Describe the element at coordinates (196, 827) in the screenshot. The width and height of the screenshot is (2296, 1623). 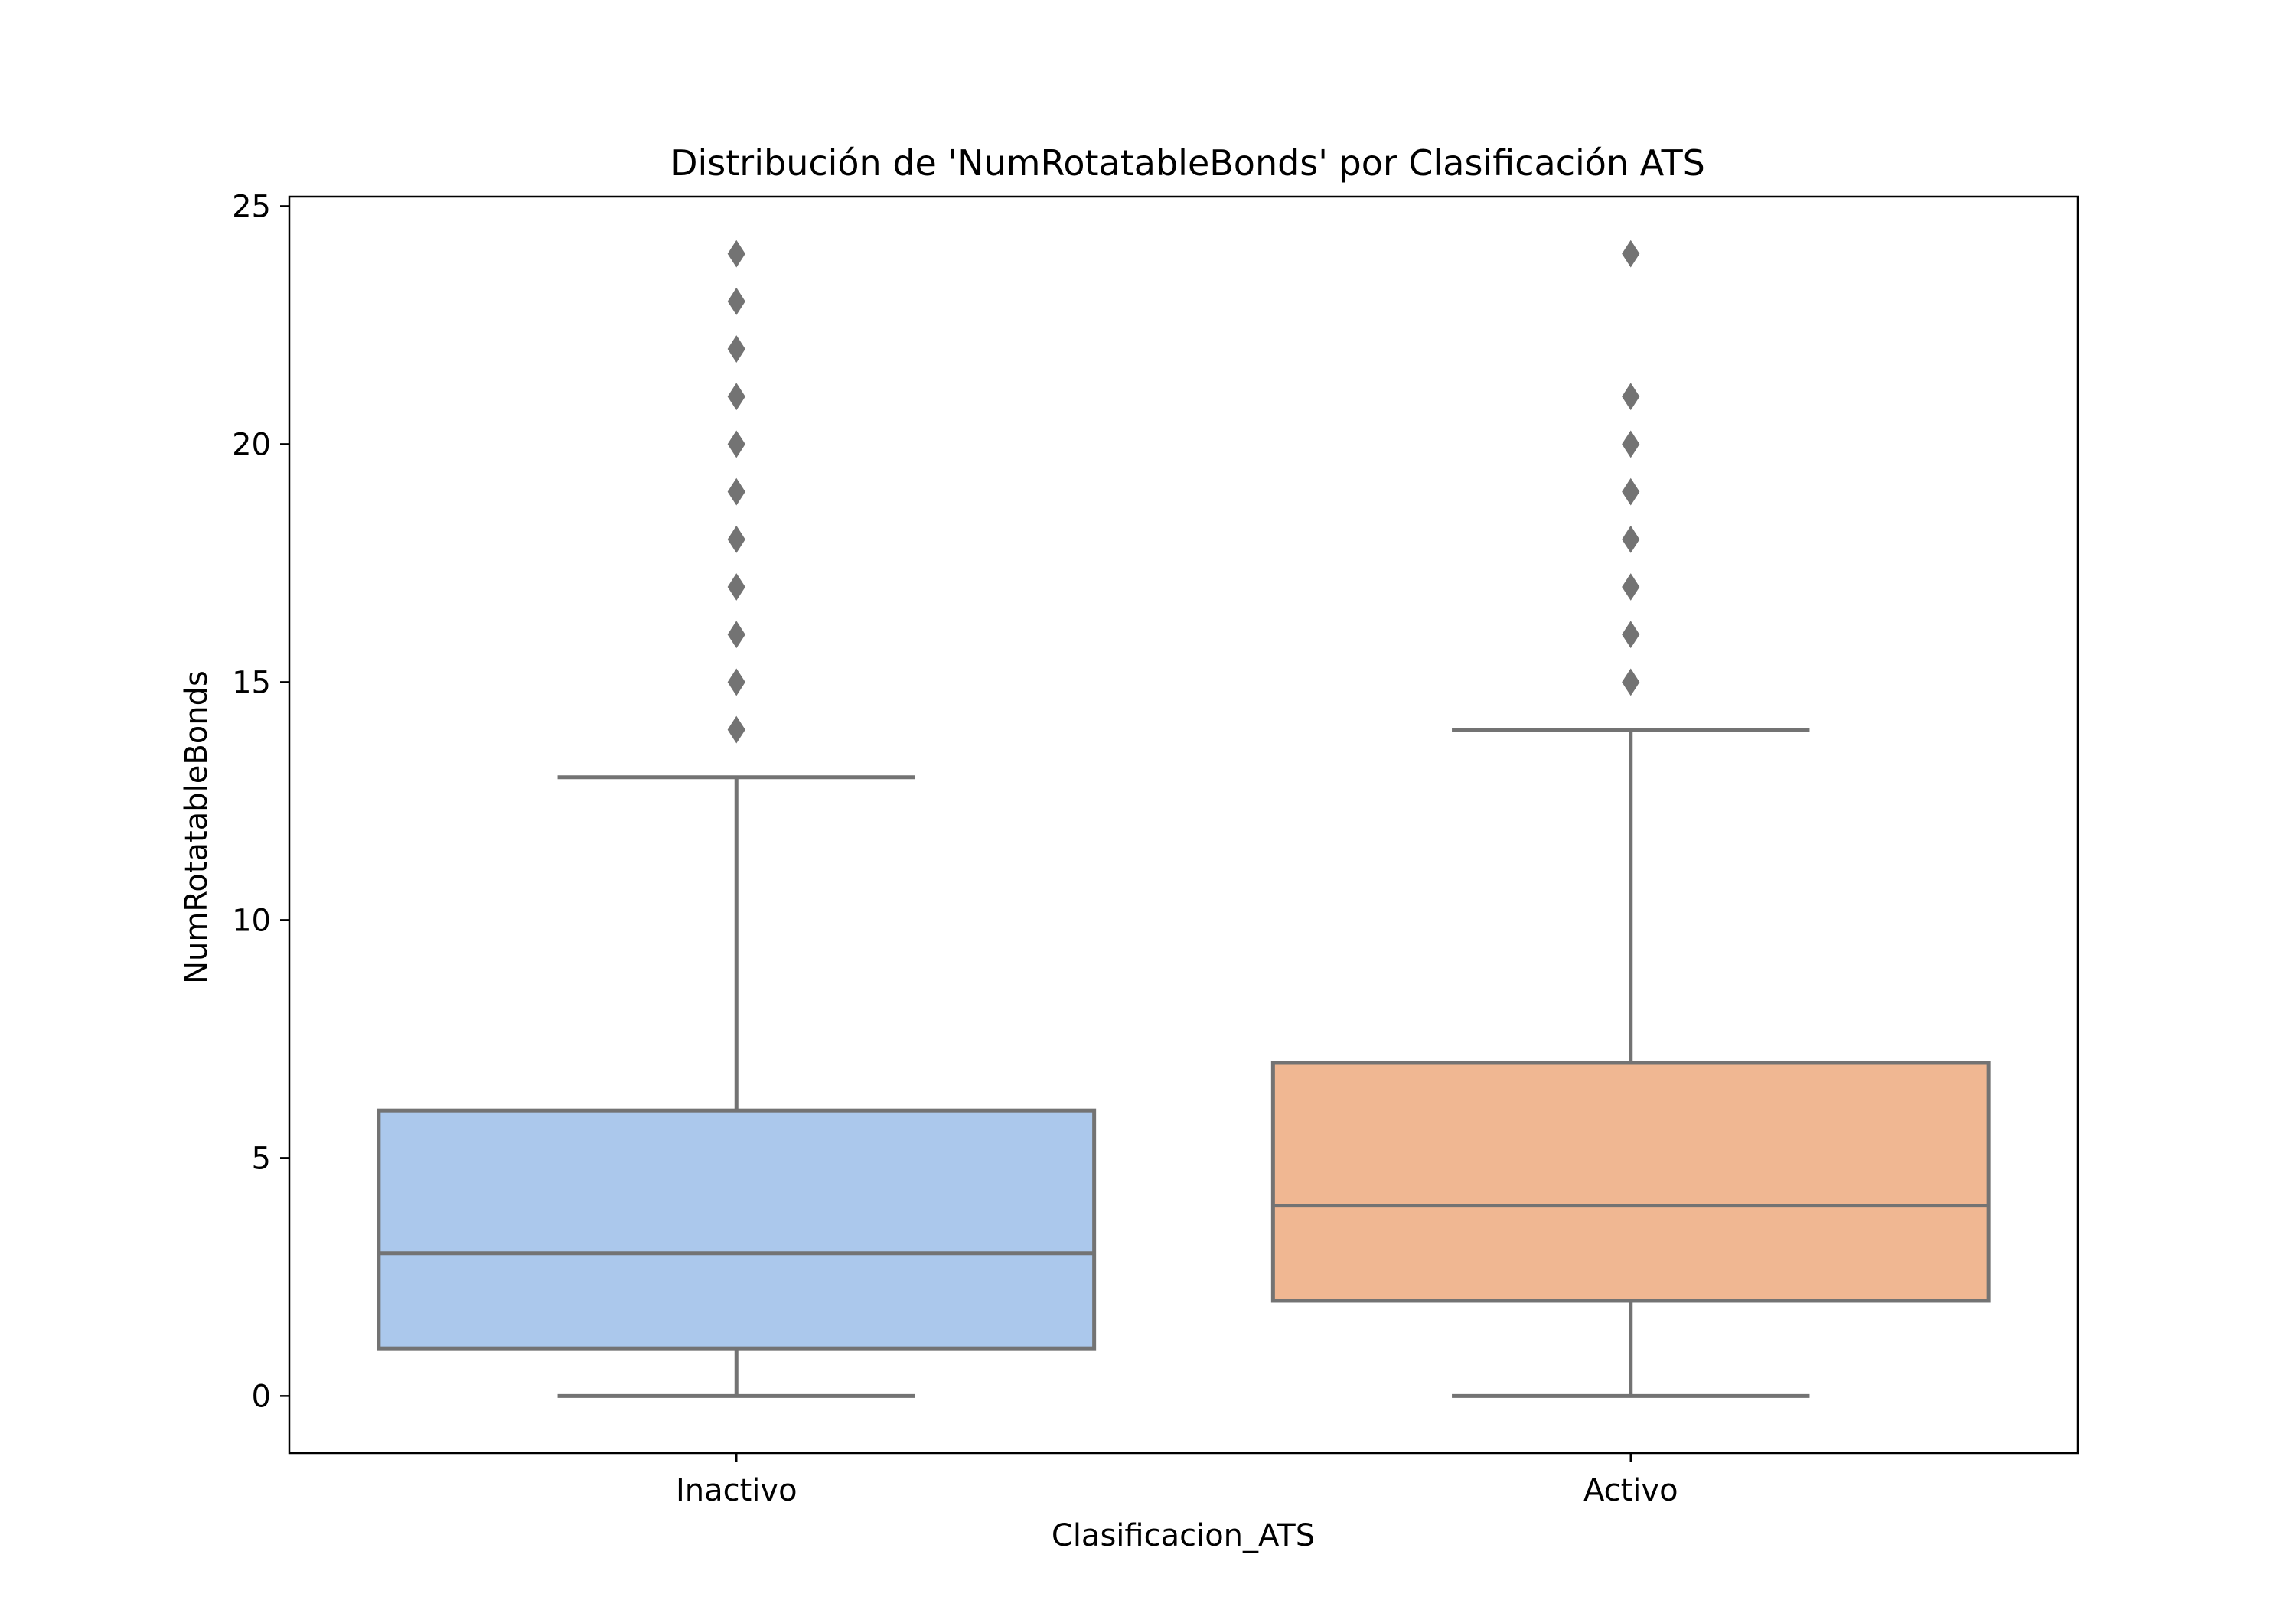
I see `y-axis-label: NumRotatableBonds` at that location.